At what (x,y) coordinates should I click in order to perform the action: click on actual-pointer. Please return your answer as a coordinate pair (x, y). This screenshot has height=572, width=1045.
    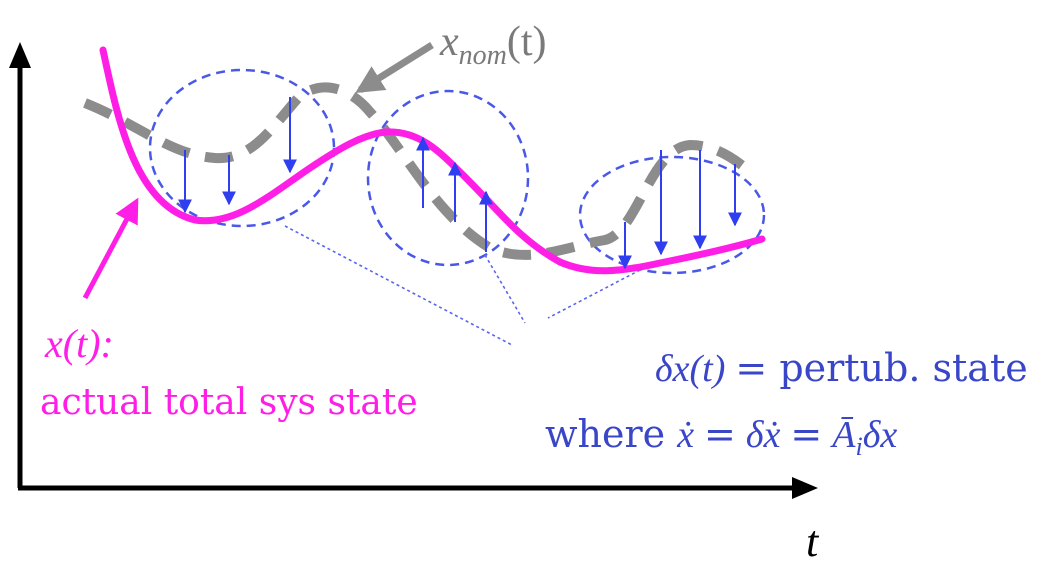
    Looking at the image, I should click on (110, 248).